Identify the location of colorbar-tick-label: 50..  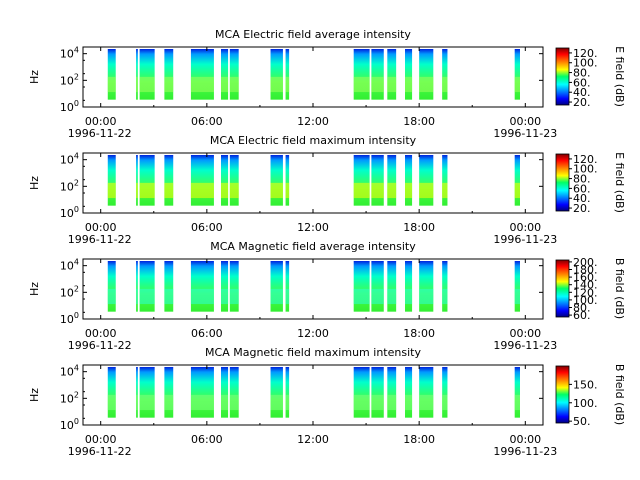
(582, 421).